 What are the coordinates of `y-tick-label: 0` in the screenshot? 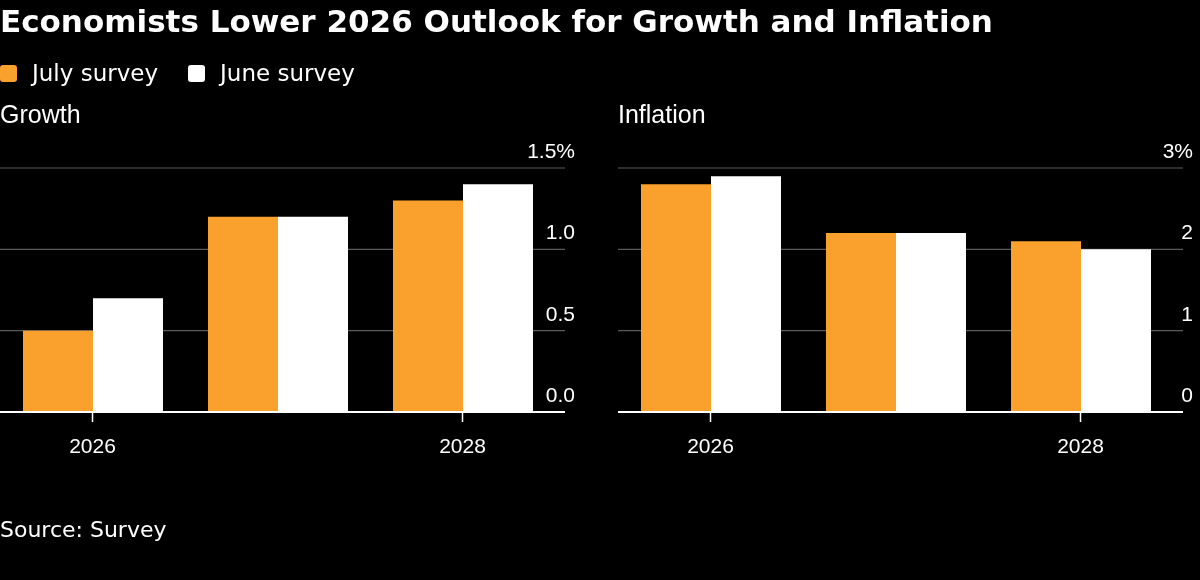 It's located at (1187, 394).